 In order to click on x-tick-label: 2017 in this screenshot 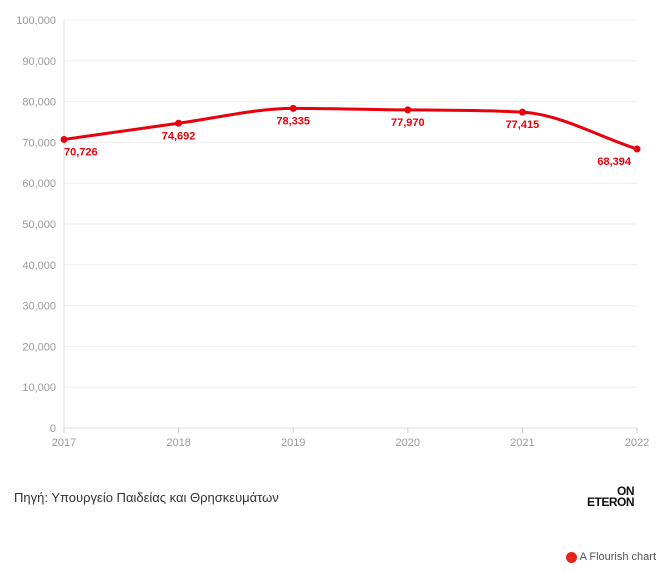, I will do `click(64, 443)`.